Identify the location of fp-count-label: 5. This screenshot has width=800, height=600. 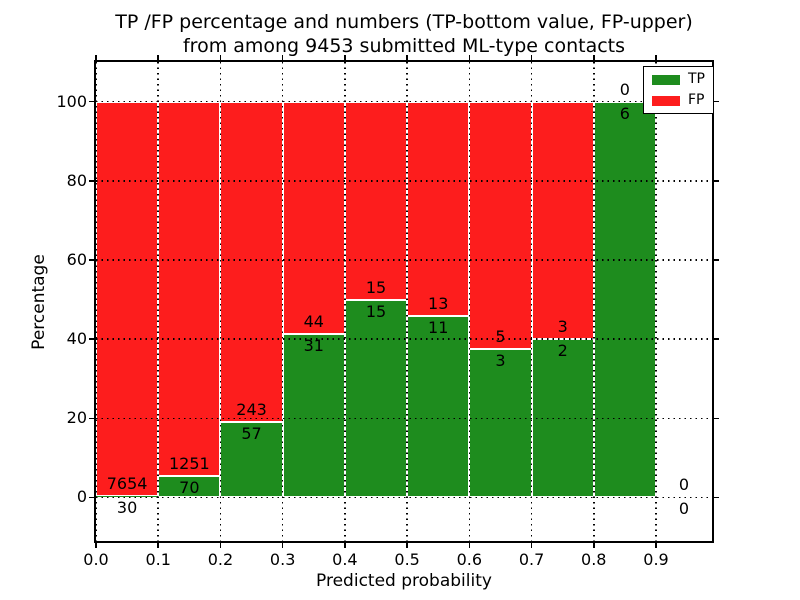
(500, 336).